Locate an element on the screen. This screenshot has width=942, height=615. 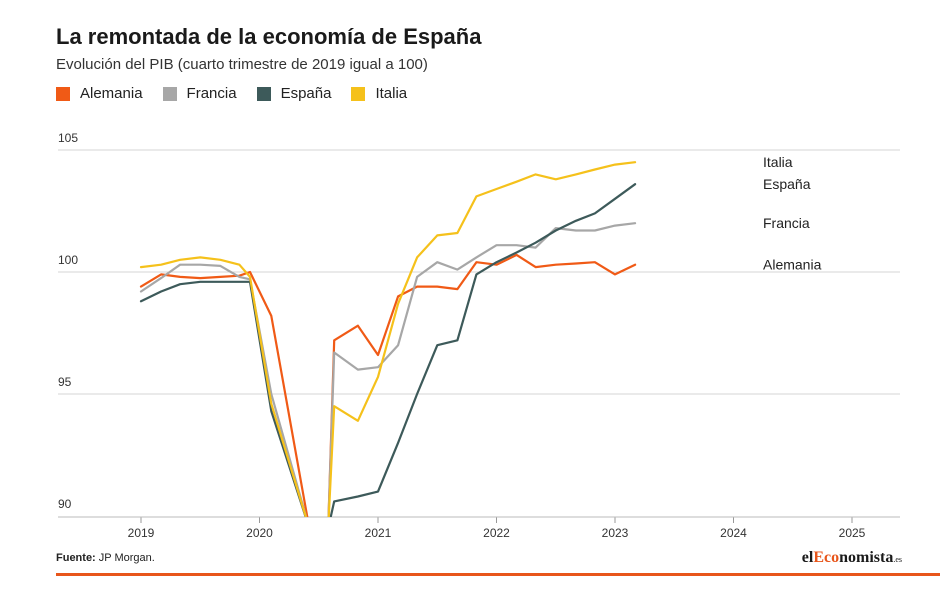
x-tick-label: 2021 is located at coordinates (378, 533).